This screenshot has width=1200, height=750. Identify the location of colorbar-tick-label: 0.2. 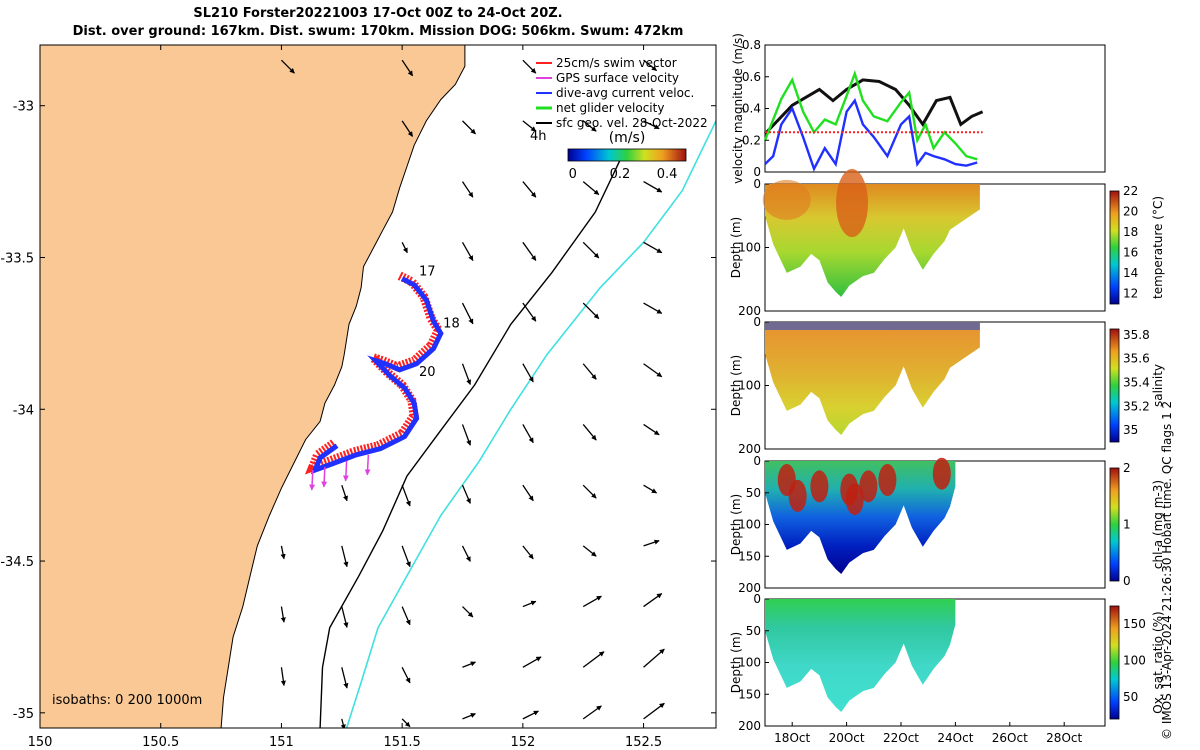
(620, 174).